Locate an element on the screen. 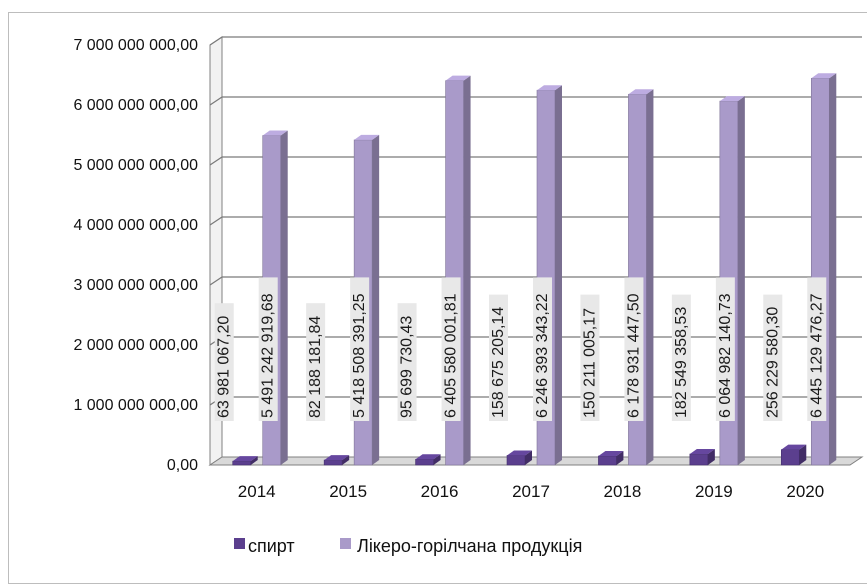  x-tick-label: 2020 is located at coordinates (805, 491).